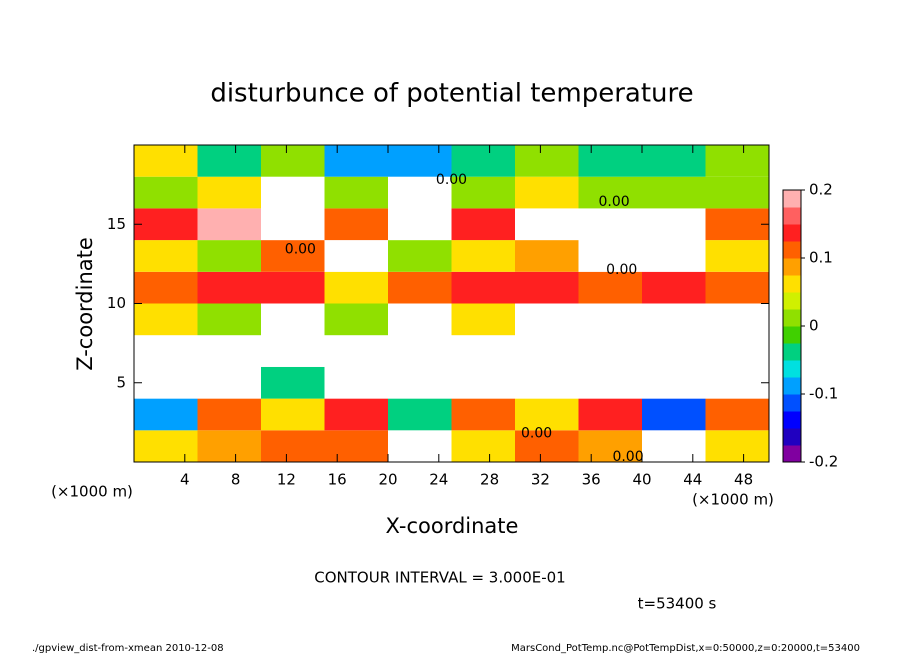 This screenshot has width=904, height=654. I want to click on y-tick-label: 15, so click(116, 224).